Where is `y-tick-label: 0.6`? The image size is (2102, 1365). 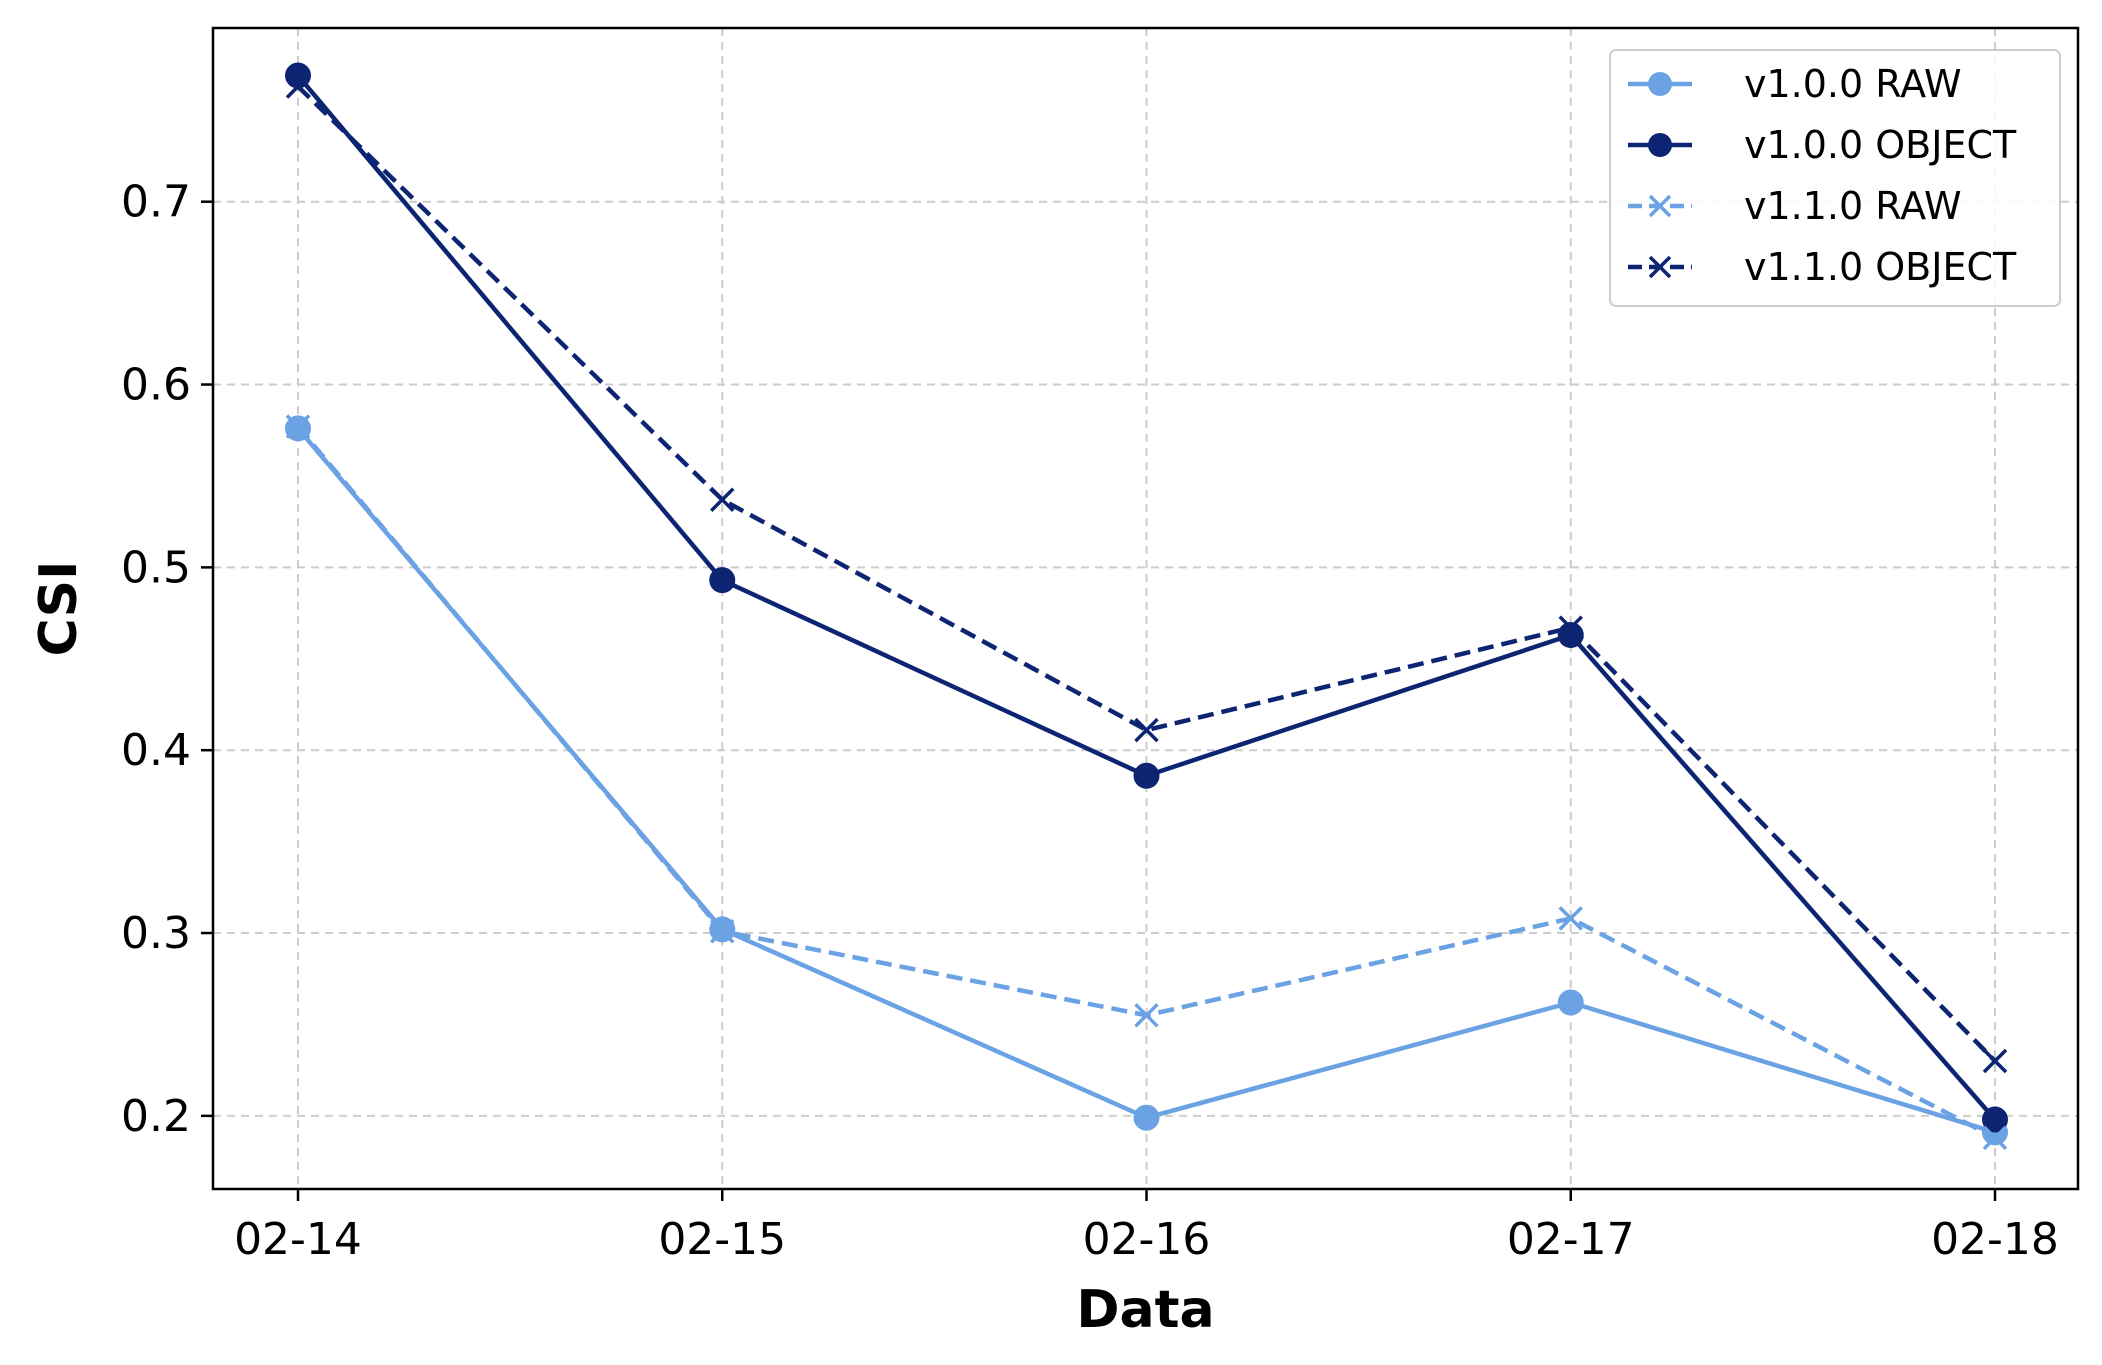 y-tick-label: 0.6 is located at coordinates (156, 385).